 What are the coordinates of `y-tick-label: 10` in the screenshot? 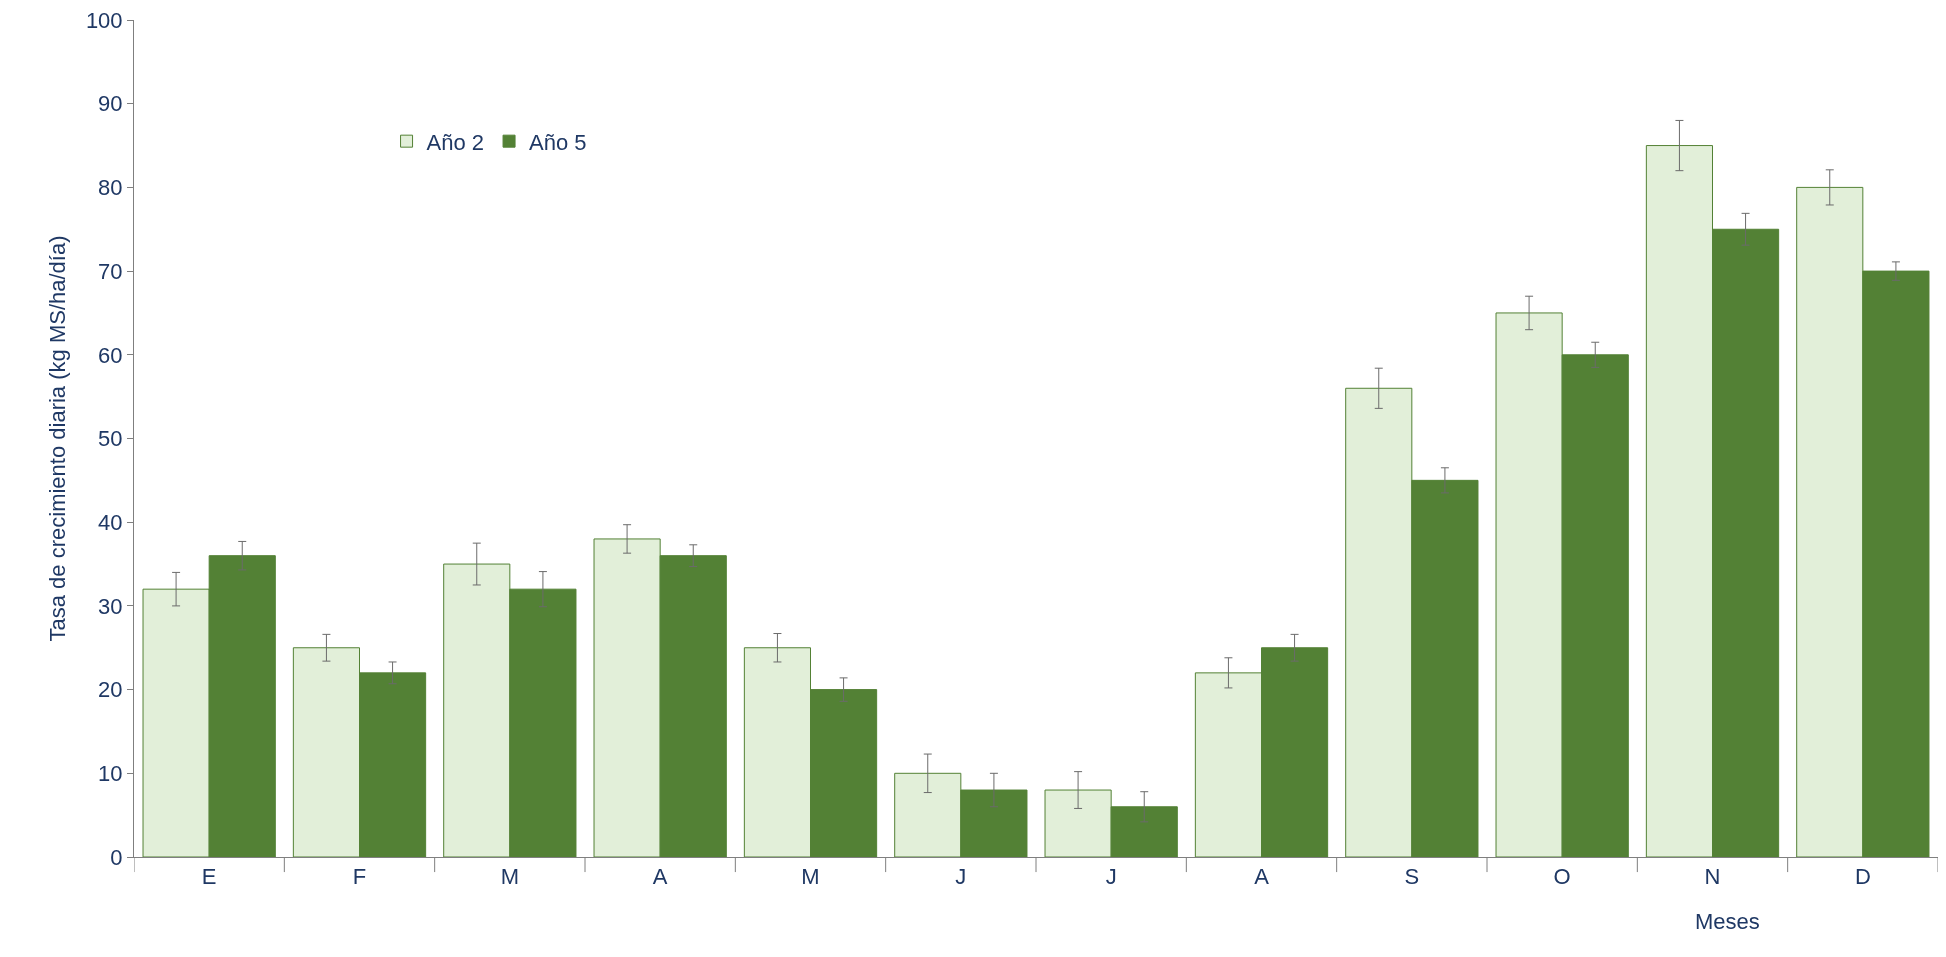 It's located at (110, 773).